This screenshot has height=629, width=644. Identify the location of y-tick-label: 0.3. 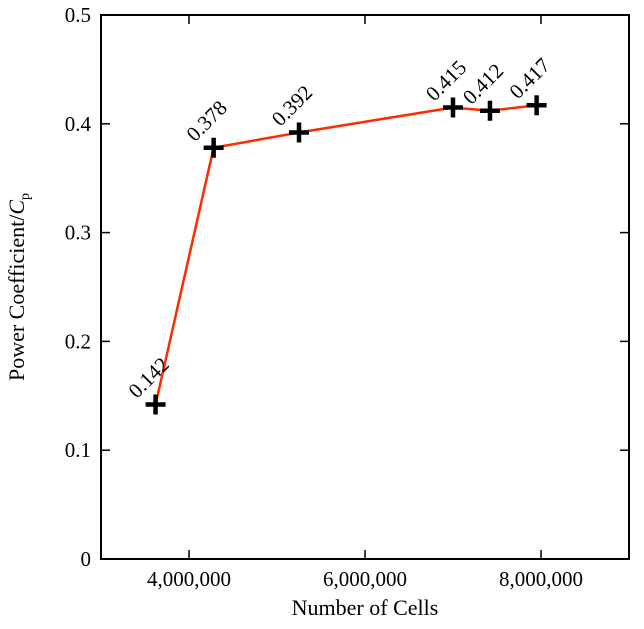
(78, 233).